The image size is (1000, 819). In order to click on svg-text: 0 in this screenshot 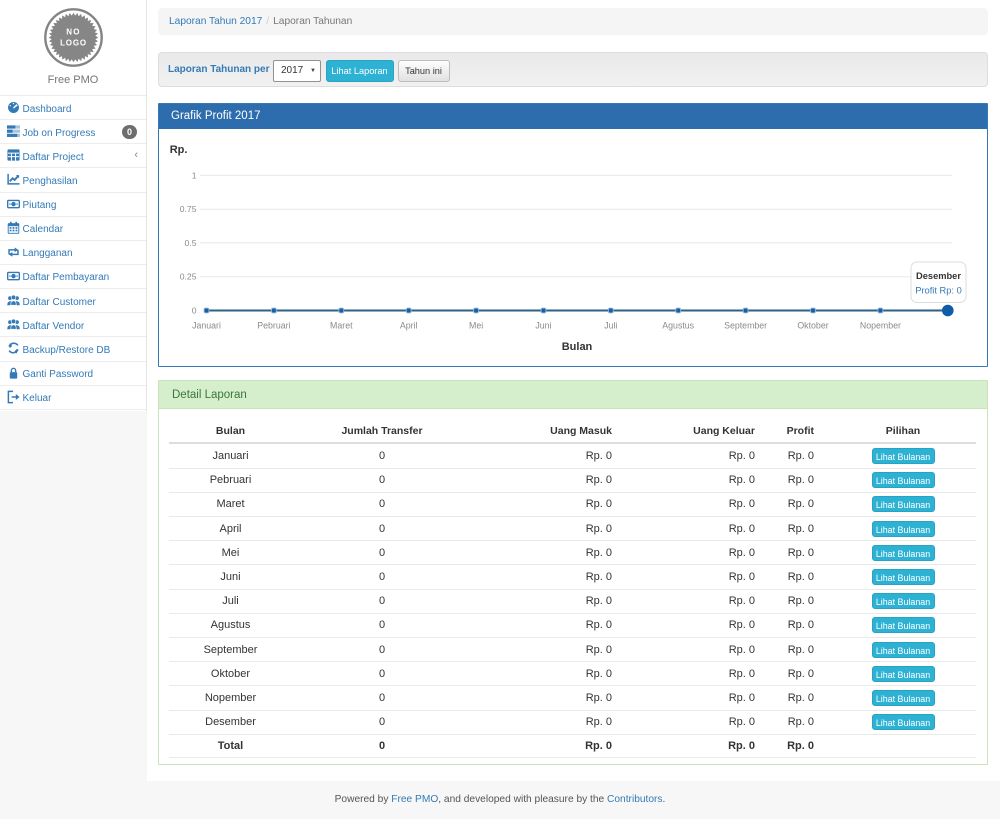, I will do `click(194, 311)`.